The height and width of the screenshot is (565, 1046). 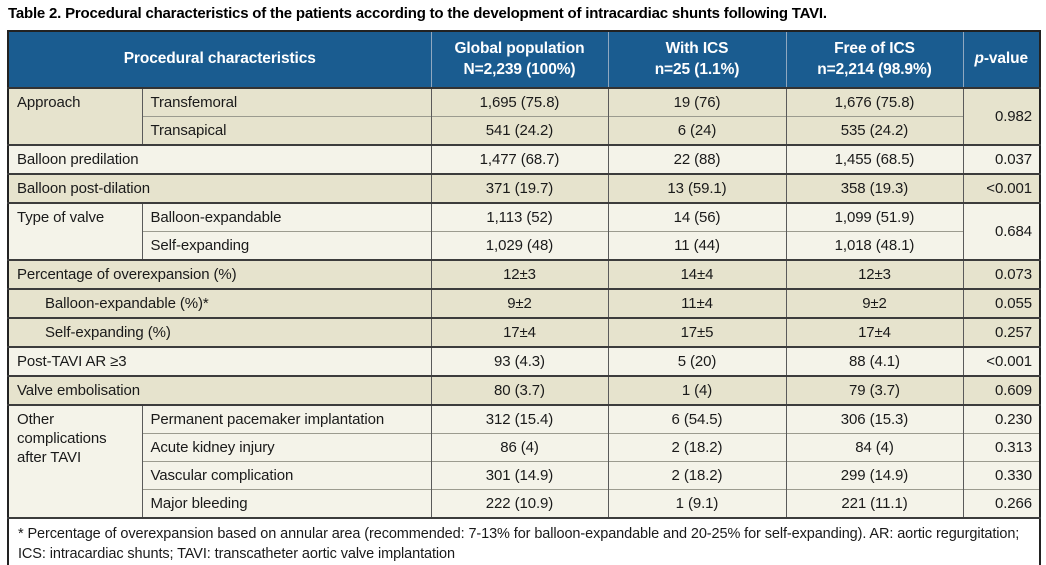 I want to click on cell-free: 1,018 (48.1), so click(x=874, y=245).